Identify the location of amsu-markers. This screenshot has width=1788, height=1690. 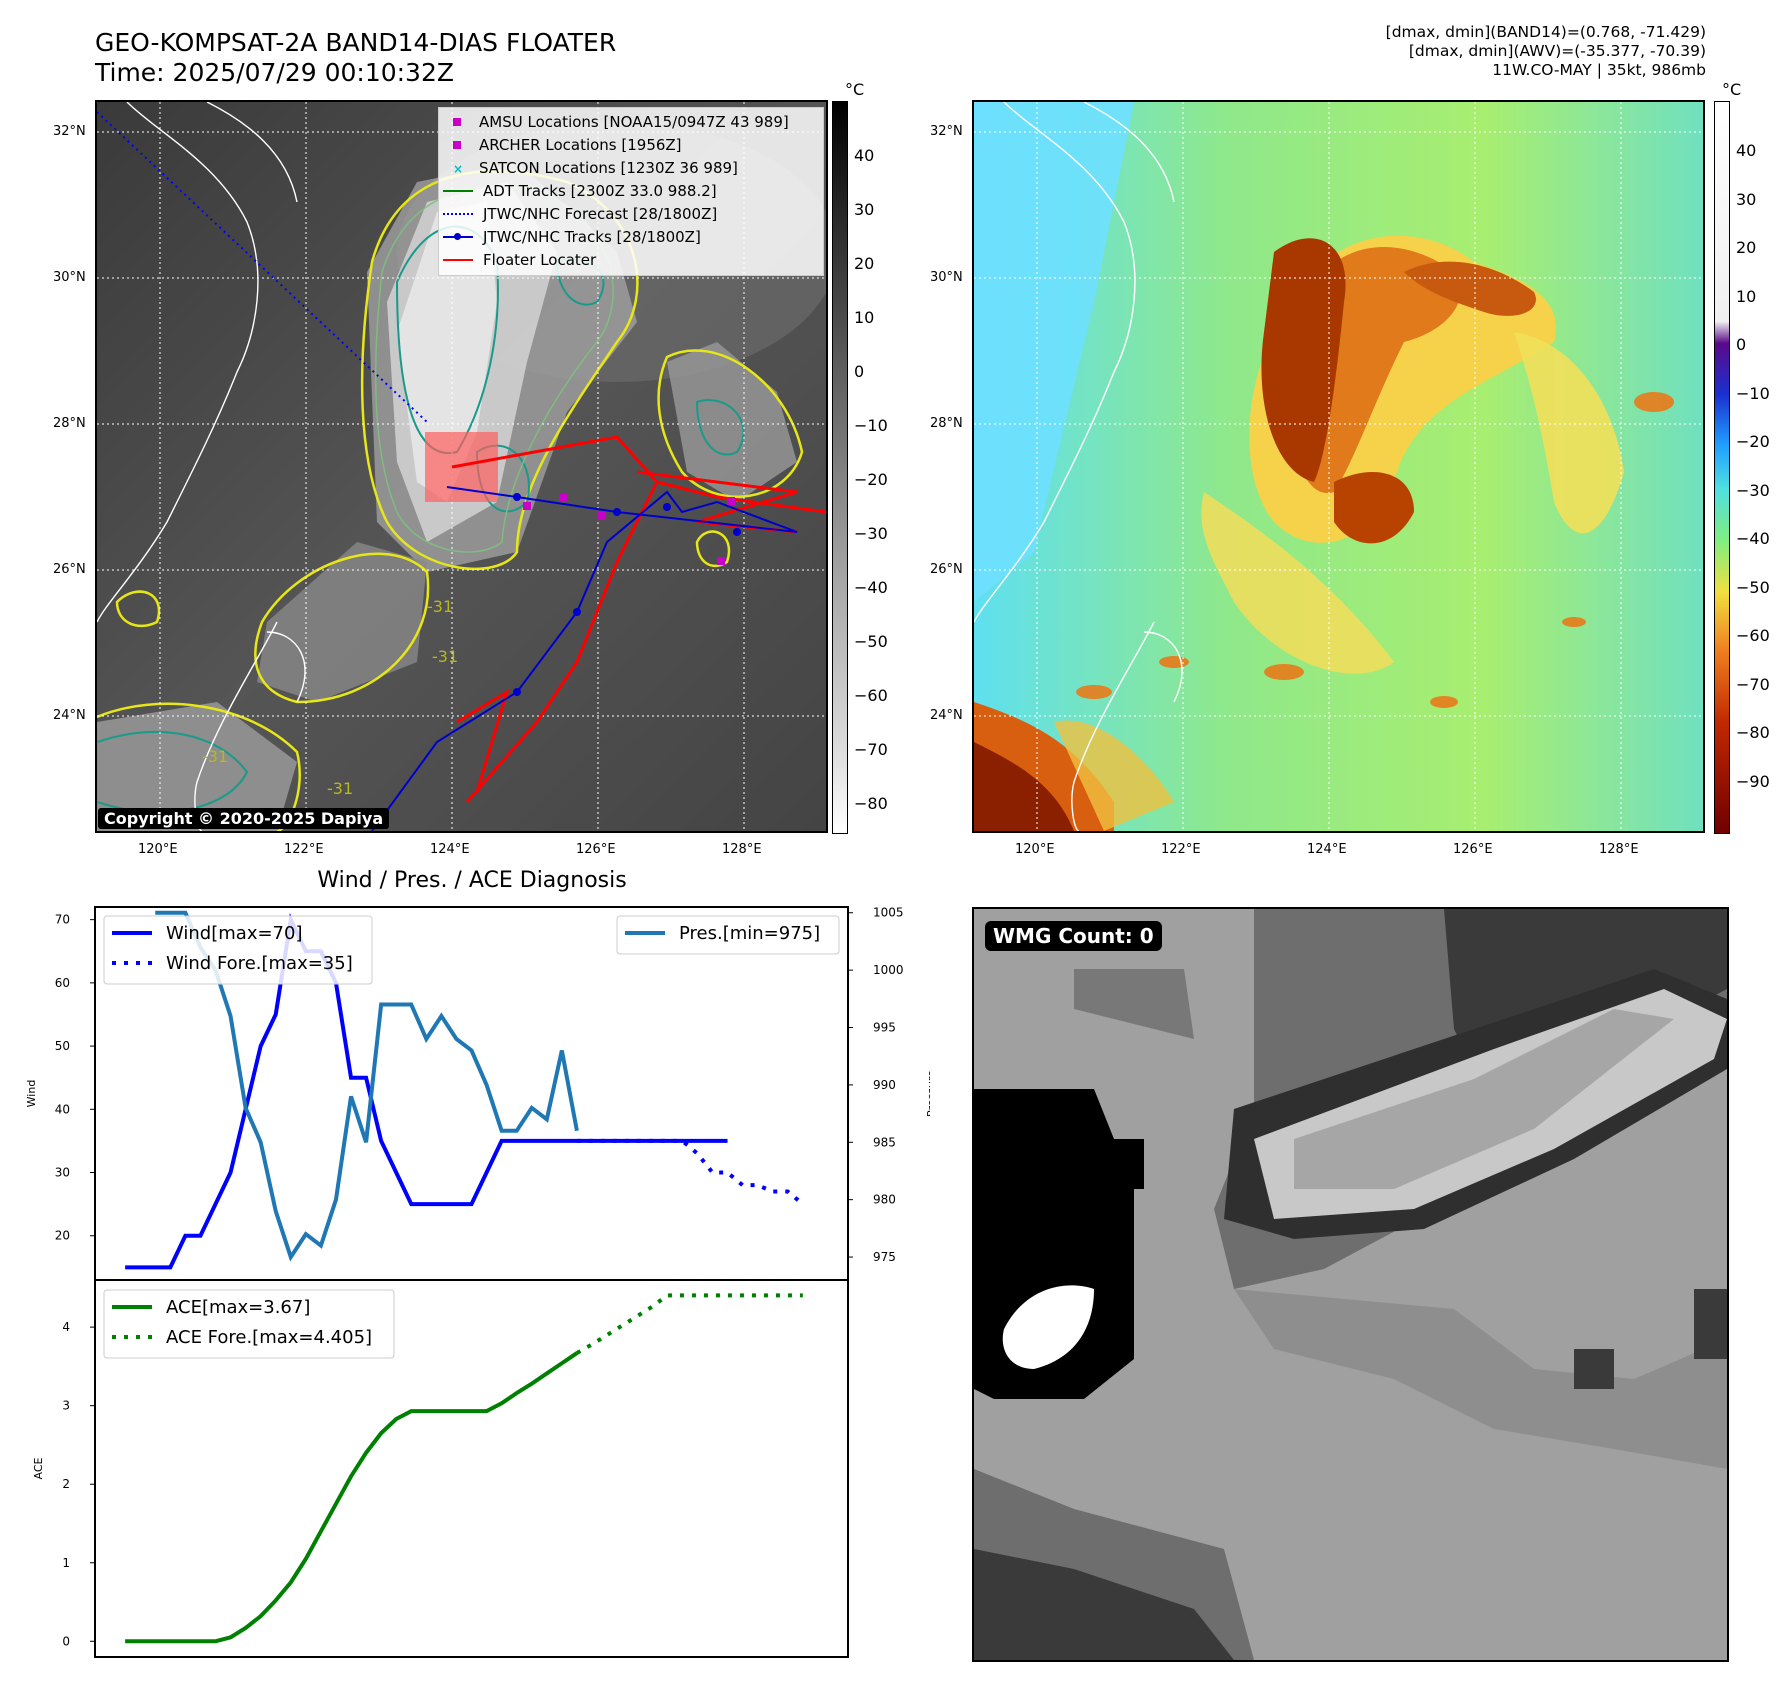
(629, 529).